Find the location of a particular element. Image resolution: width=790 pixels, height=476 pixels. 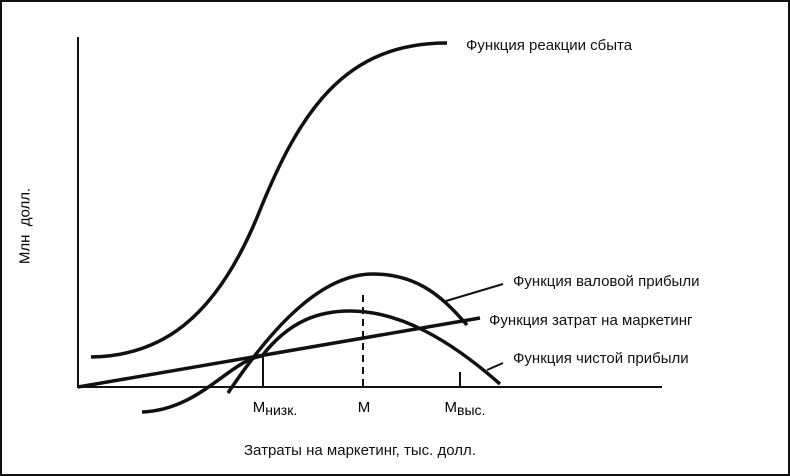

gross-profit-leader is located at coordinates (474, 292).